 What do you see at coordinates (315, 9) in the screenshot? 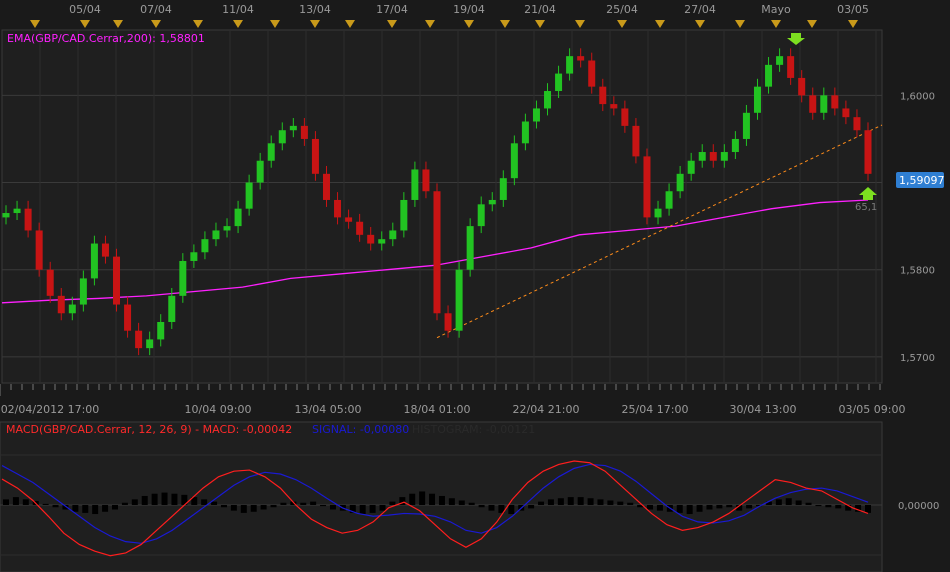
I see `top-date-label: 13/04` at bounding box center [315, 9].